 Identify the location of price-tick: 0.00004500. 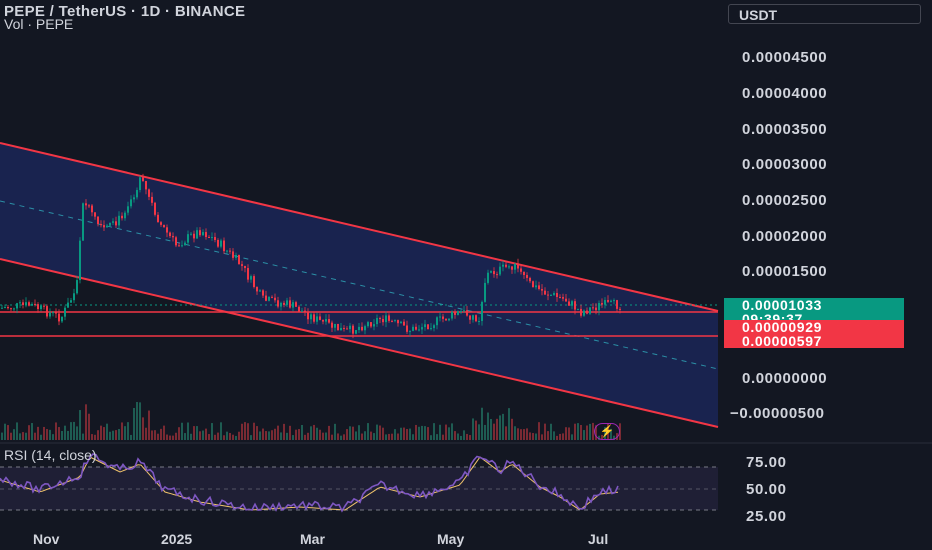
(785, 57).